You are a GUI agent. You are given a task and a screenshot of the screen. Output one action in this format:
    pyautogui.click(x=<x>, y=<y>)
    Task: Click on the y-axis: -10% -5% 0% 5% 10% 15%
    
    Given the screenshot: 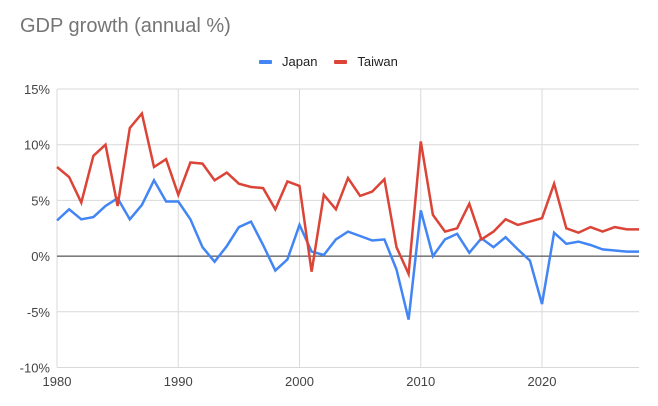 What is the action you would take?
    pyautogui.click(x=35, y=229)
    